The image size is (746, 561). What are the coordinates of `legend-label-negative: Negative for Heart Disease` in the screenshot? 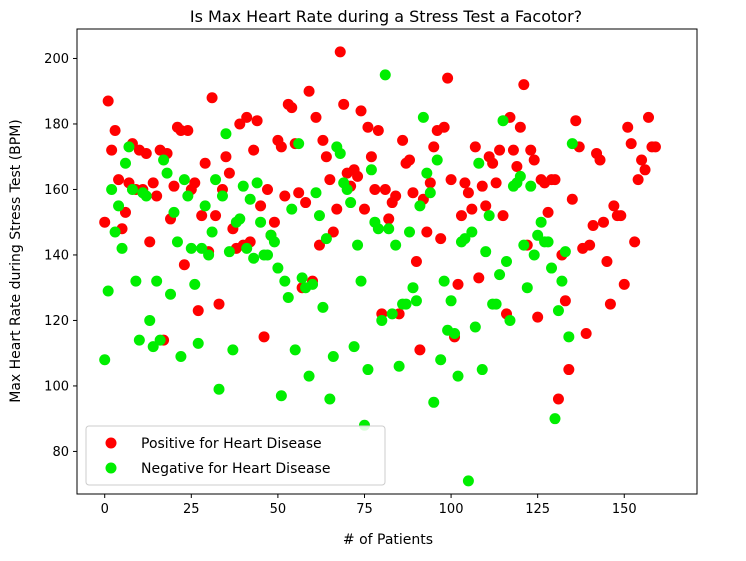 It's located at (235, 469).